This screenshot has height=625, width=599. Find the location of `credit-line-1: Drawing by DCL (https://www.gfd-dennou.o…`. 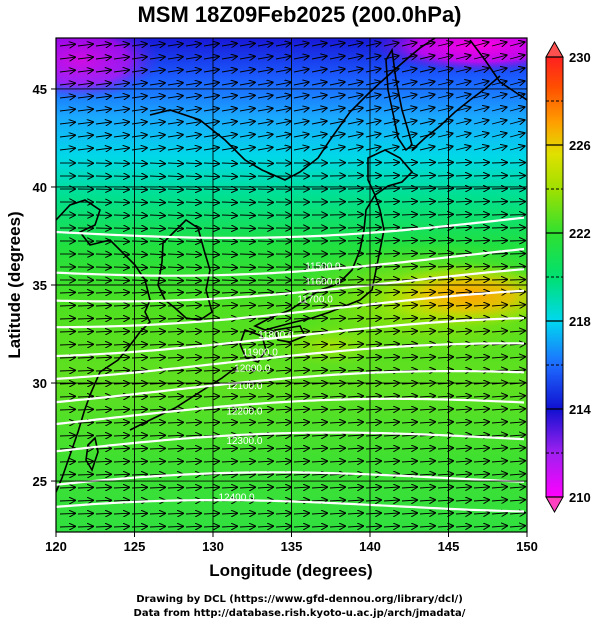

credit-line-1: Drawing by DCL (https://www.gfd-dennou.o… is located at coordinates (299, 599).